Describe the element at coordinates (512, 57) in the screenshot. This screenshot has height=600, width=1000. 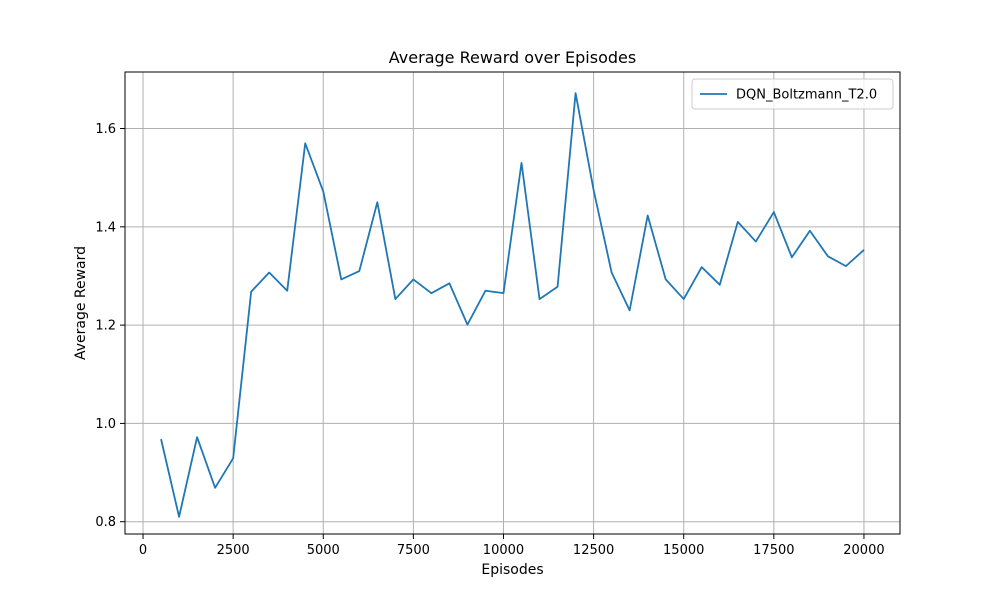
I see `chart-title: Average Reward over Episodes` at that location.